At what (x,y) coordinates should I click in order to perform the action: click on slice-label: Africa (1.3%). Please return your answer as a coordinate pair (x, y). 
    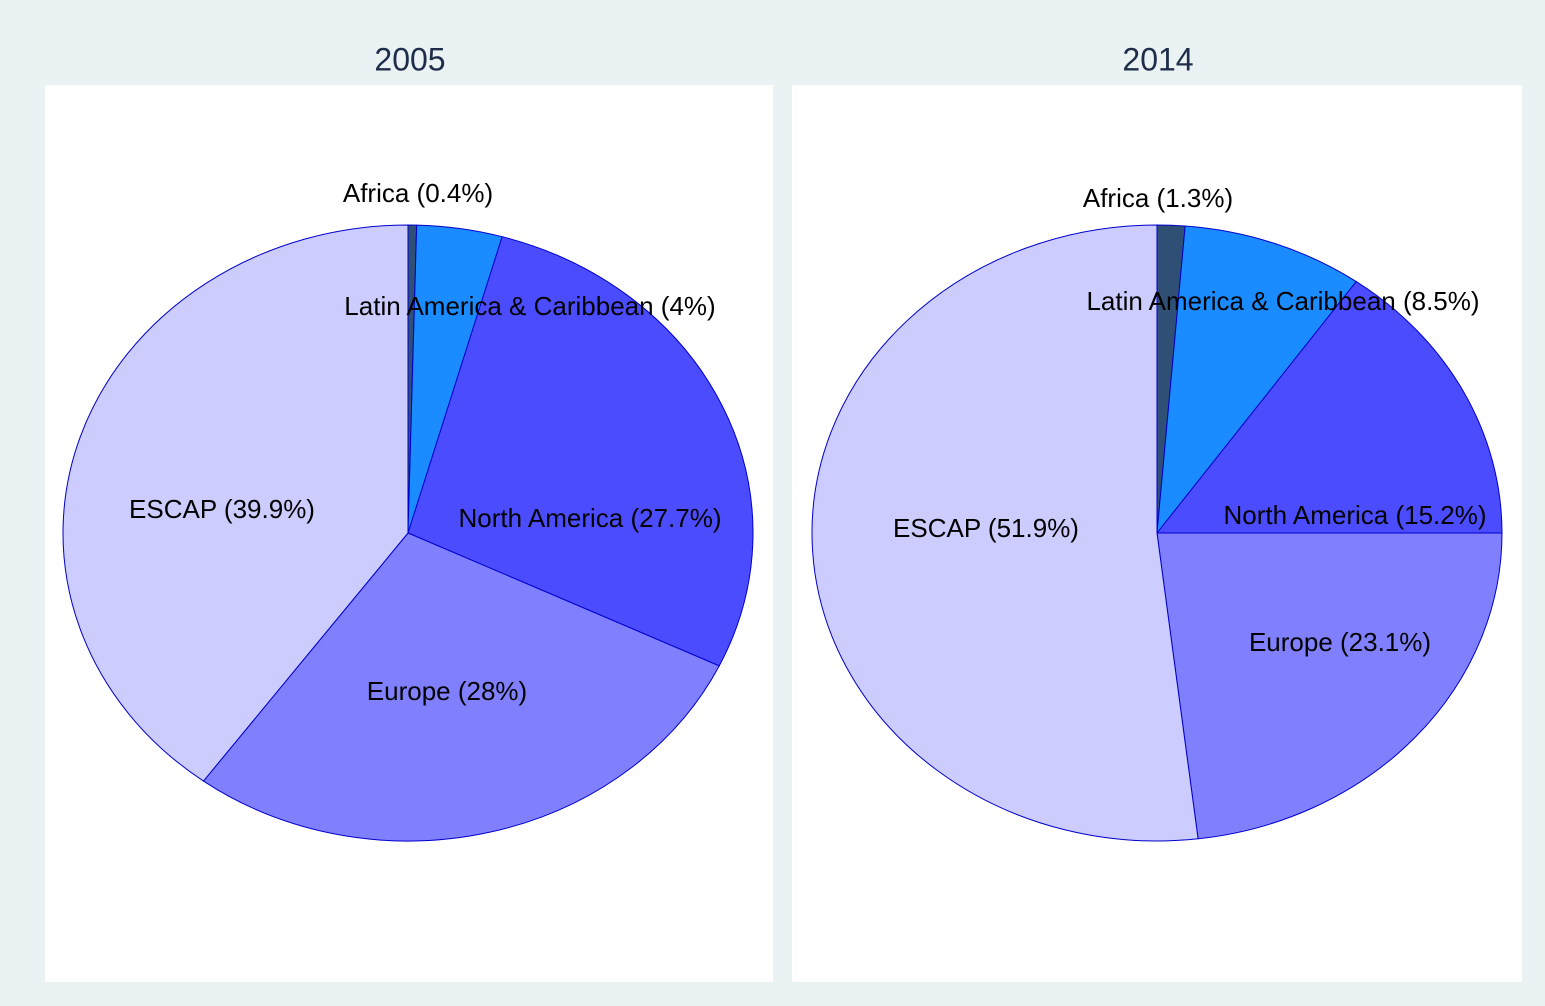
    Looking at the image, I should click on (1158, 198).